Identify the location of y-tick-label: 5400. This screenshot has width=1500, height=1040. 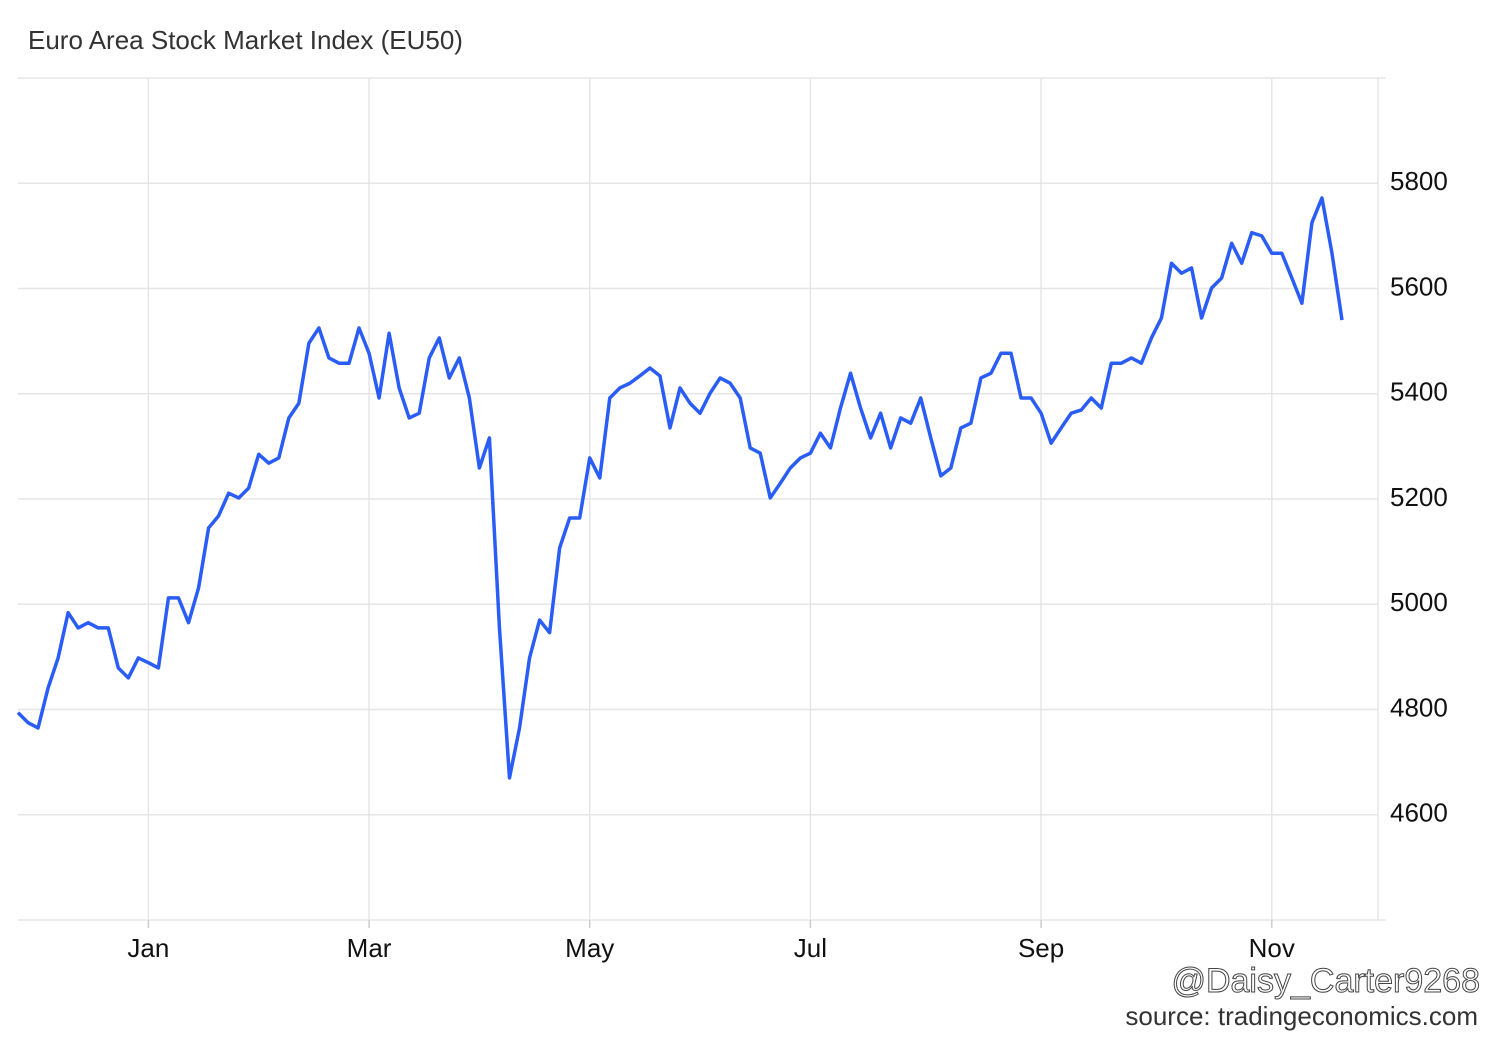
(1419, 392).